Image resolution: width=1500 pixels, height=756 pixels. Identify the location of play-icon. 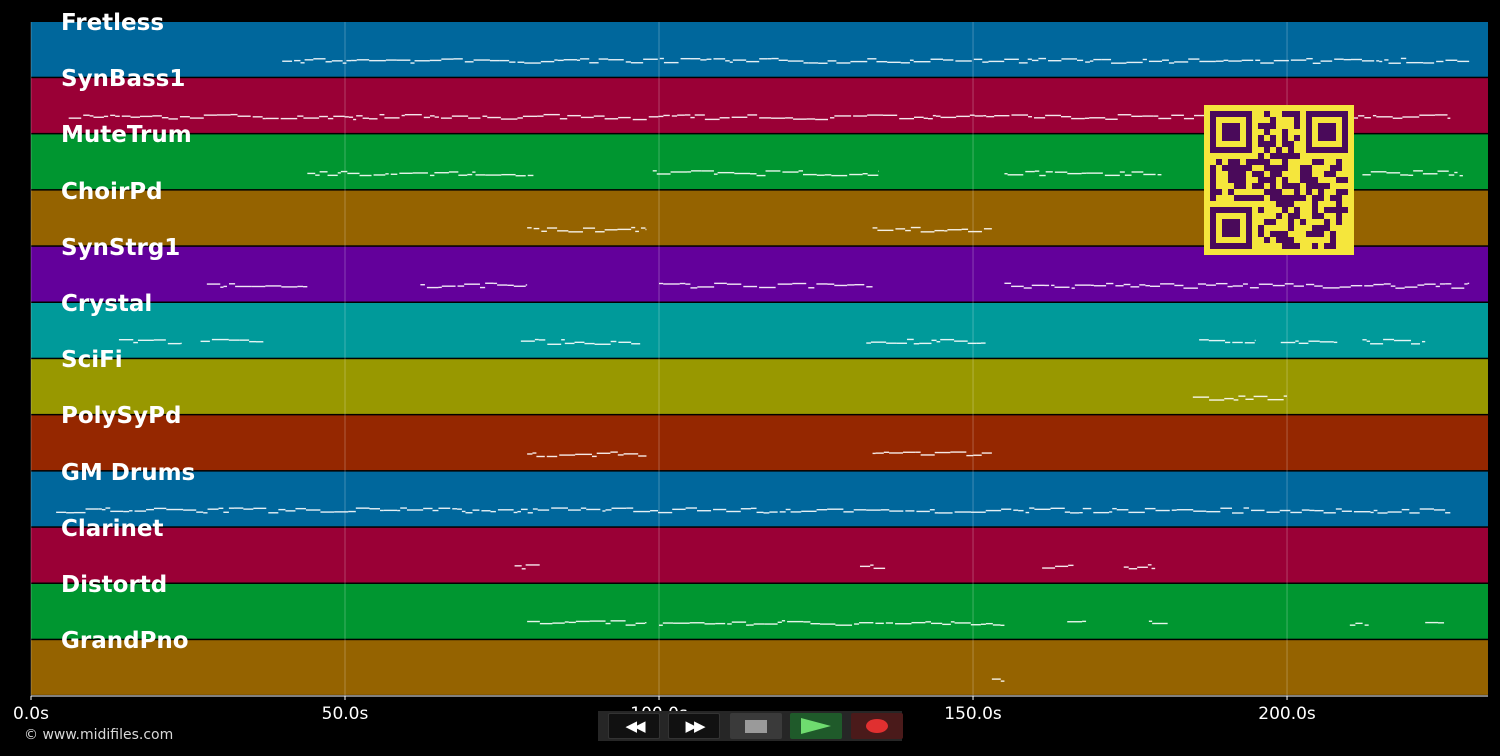
(816, 726).